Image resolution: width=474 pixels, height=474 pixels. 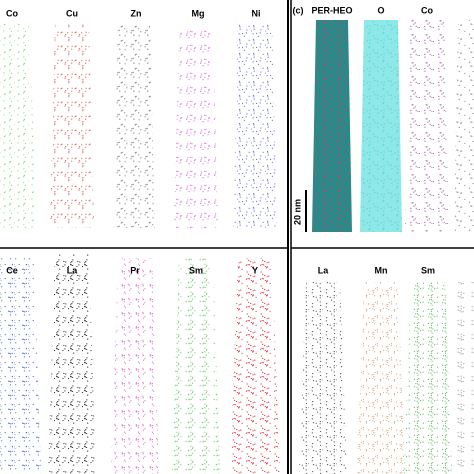 I want to click on element-label: Pr, so click(x=135, y=270).